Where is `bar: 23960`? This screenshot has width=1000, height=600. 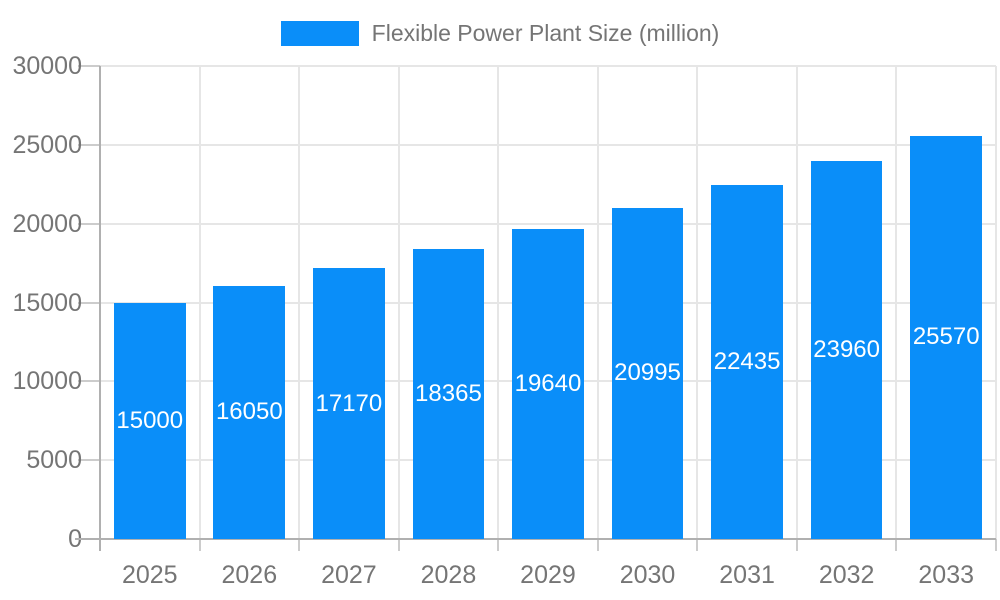 bar: 23960 is located at coordinates (846, 350).